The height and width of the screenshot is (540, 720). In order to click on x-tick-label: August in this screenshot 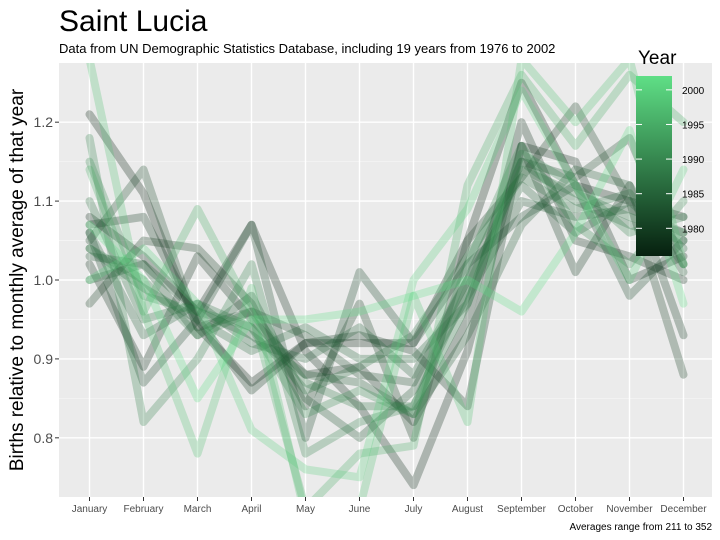, I will do `click(467, 509)`.